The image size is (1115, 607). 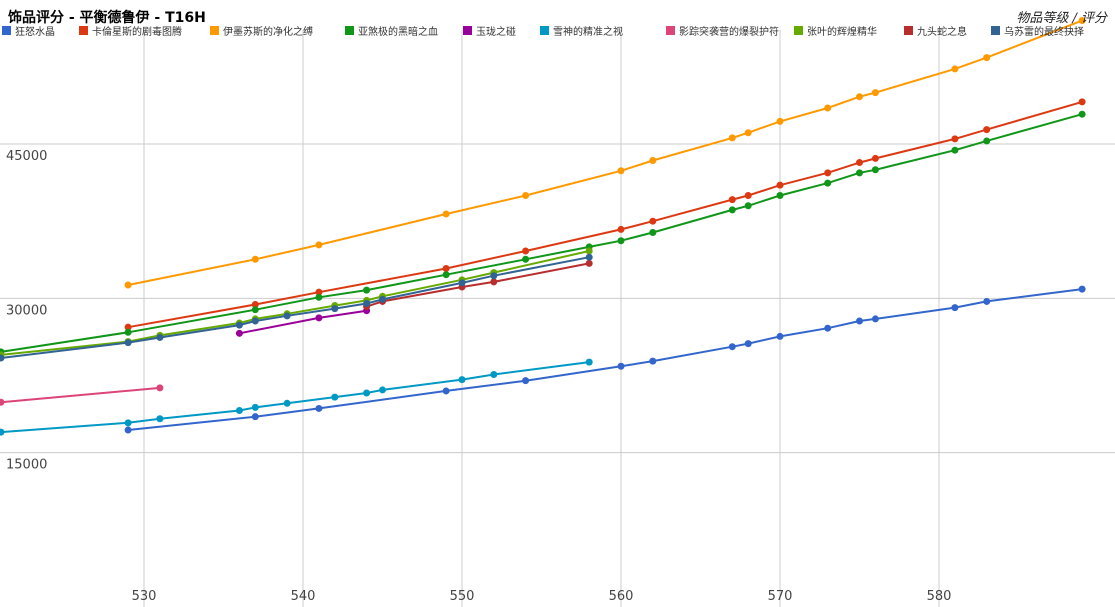 I want to click on legend-item-0: 狂怒水晶, so click(x=28, y=31).